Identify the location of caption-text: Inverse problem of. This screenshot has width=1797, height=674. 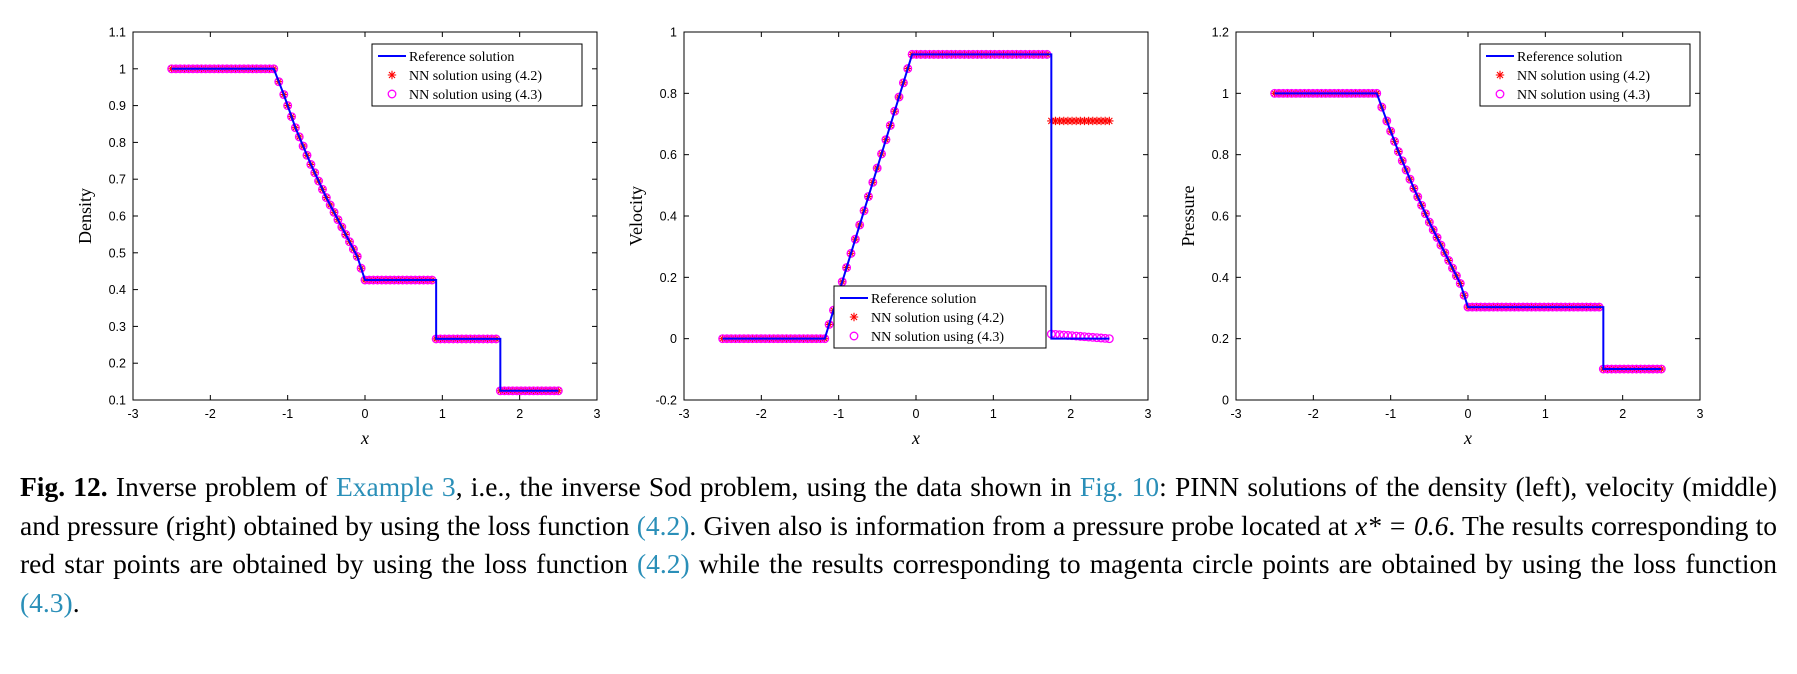
(221, 486).